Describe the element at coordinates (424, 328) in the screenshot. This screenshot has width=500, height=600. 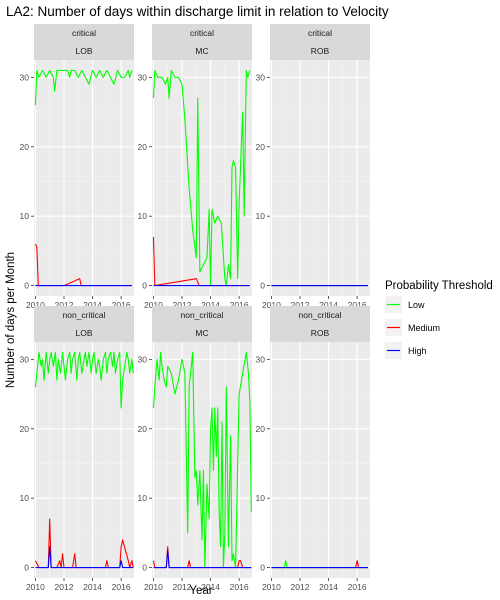
I see `legend-label: Medium` at that location.